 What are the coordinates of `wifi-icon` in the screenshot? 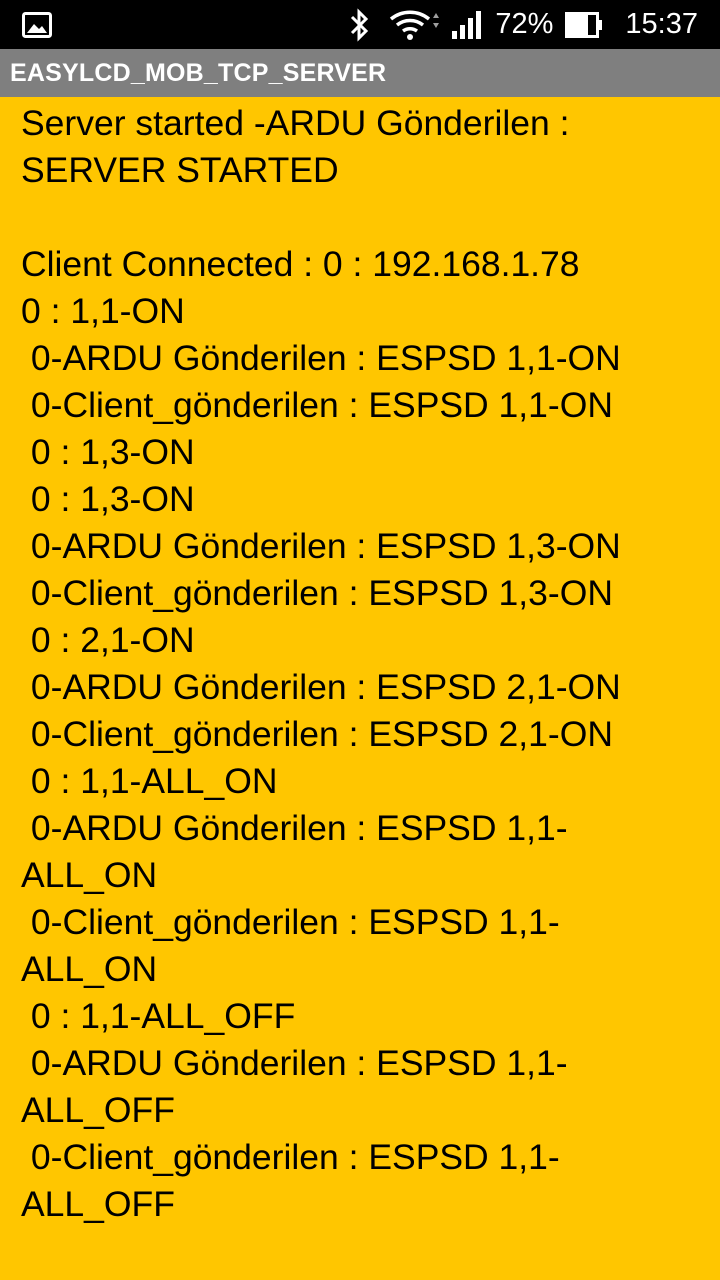 It's located at (415, 25).